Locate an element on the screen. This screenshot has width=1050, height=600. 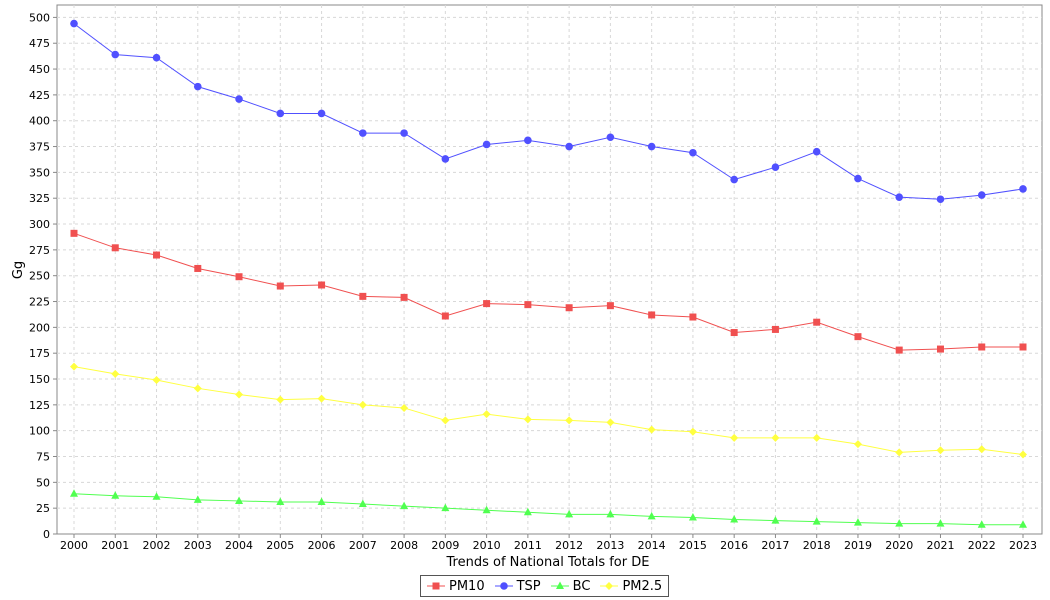
y-tick-label: 500 is located at coordinates (39, 17).